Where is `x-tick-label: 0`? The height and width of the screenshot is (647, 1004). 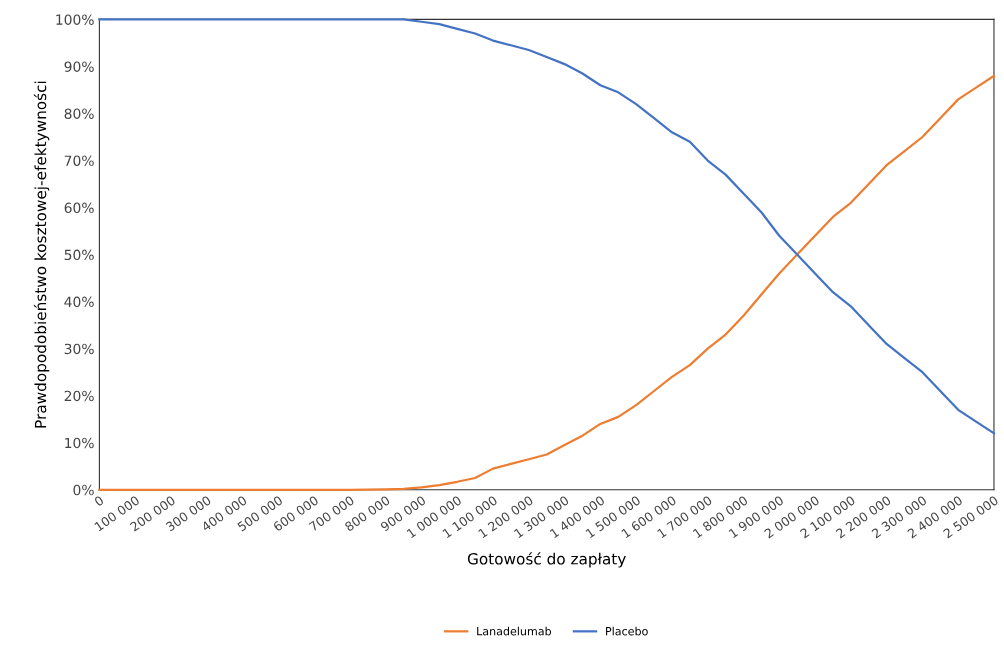 x-tick-label: 0 is located at coordinates (99, 501).